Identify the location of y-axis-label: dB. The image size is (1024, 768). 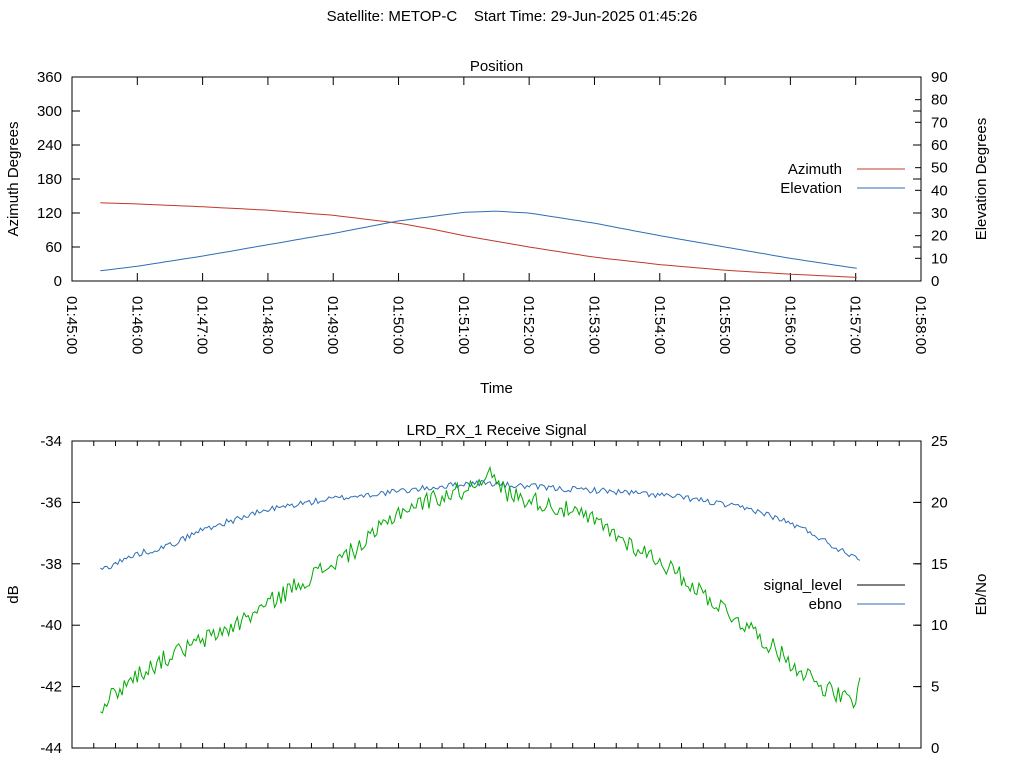
(13, 594).